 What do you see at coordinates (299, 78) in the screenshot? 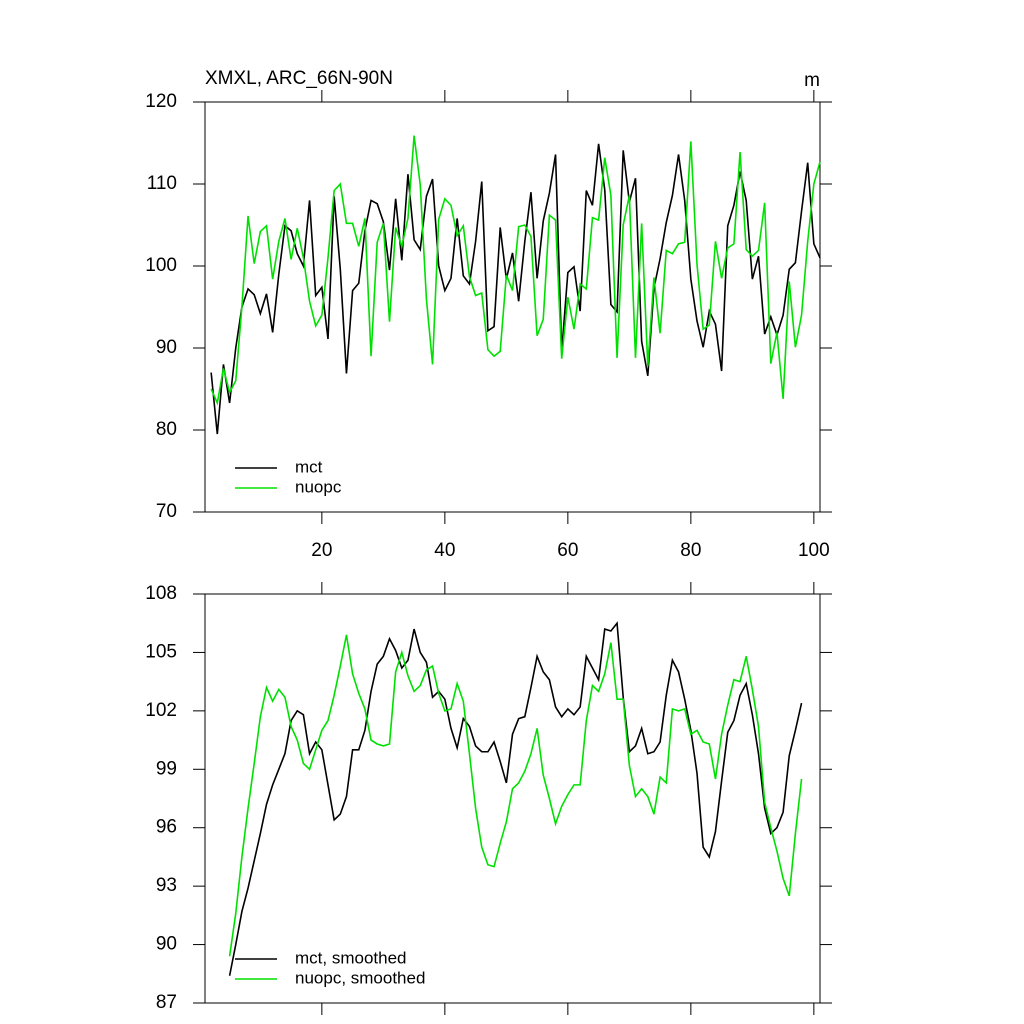
I see `chart-title: XMXL, ARC_66N-90N` at bounding box center [299, 78].